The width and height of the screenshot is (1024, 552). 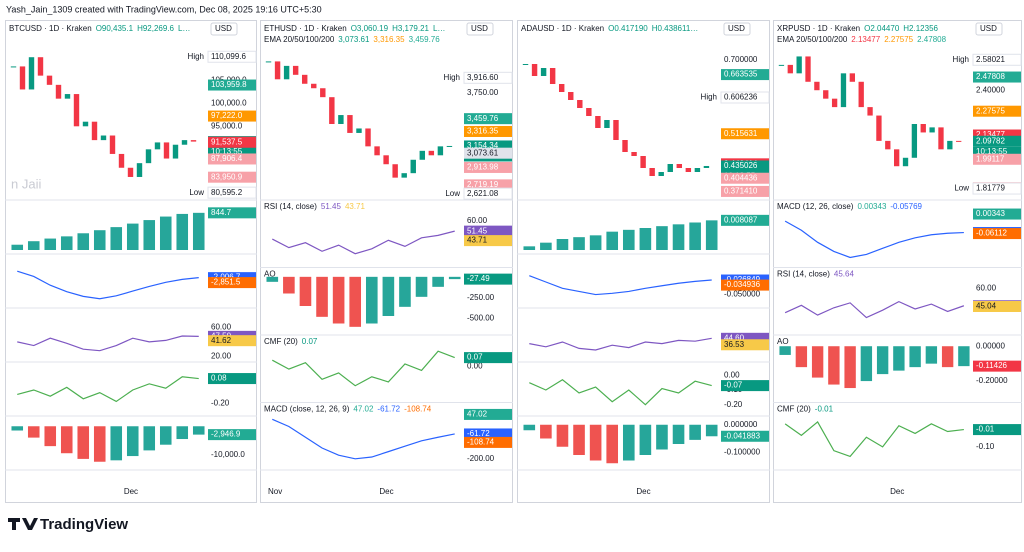 What do you see at coordinates (732, 374) in the screenshot?
I see `y-tick-label: 0.00` at bounding box center [732, 374].